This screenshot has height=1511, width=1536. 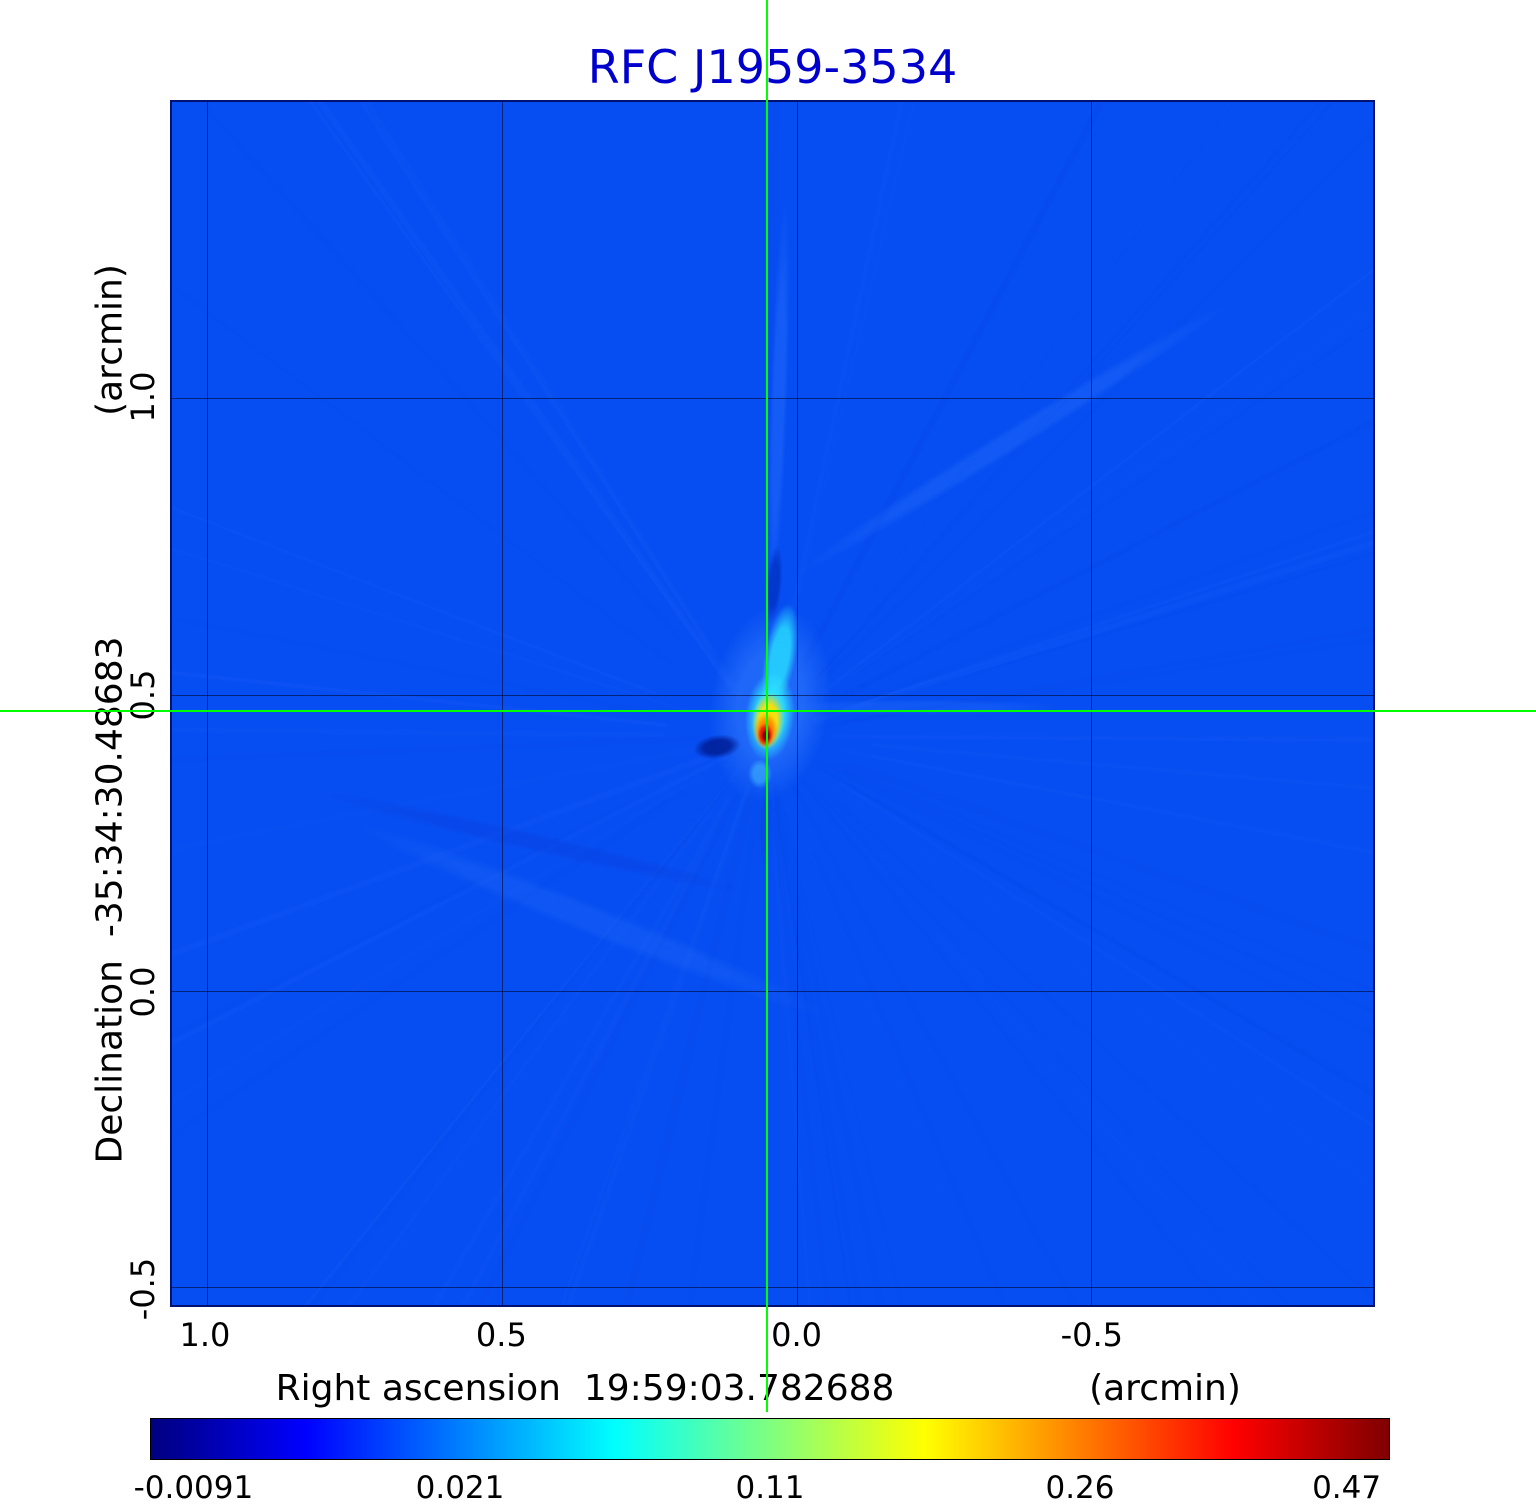 I want to click on x-axis-title: Right ascension 19:59:03.782688, so click(x=585, y=1388).